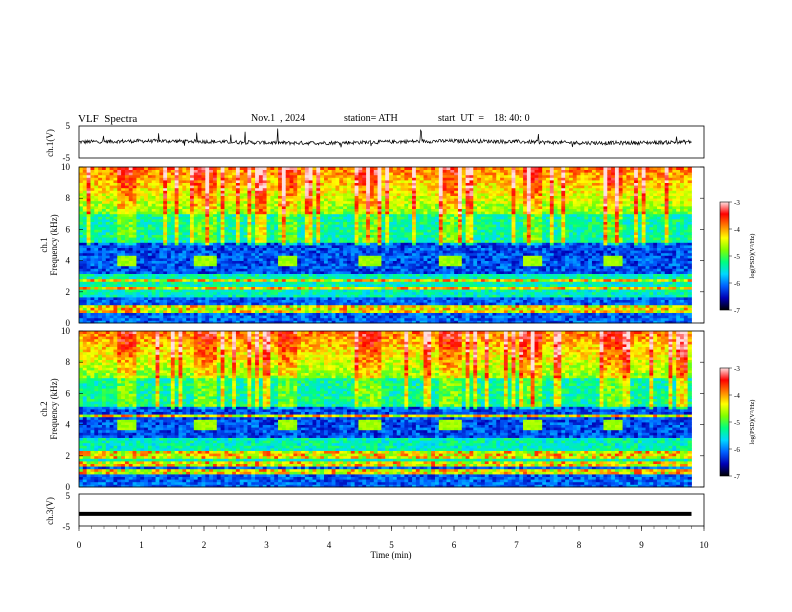 This screenshot has height=612, width=792. I want to click on ch1-voltage-panel: 5 -5 ch.1(V), so click(375, 142).